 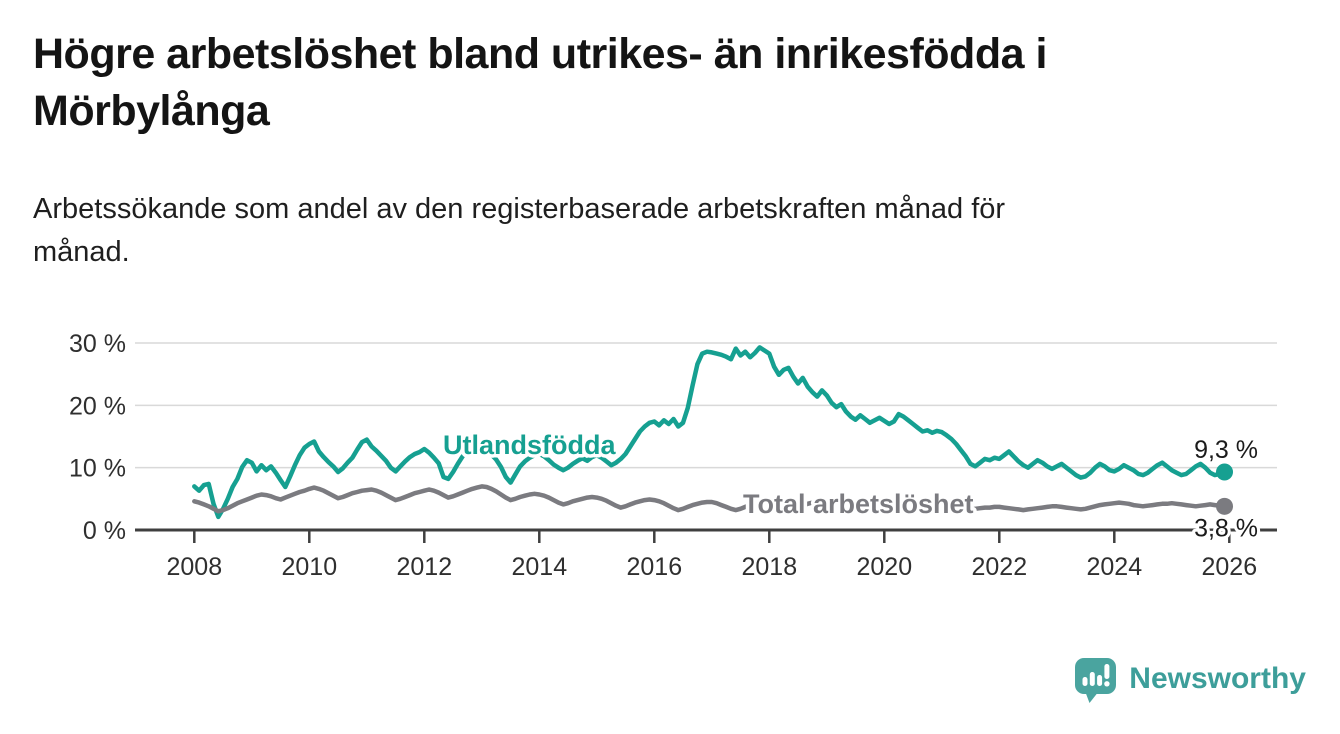 What do you see at coordinates (1229, 567) in the screenshot?
I see `x-tick-label: 2026` at bounding box center [1229, 567].